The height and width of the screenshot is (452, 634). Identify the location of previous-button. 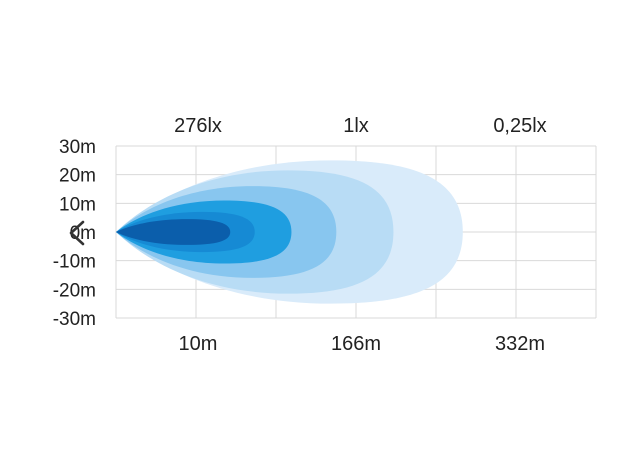
(77, 233).